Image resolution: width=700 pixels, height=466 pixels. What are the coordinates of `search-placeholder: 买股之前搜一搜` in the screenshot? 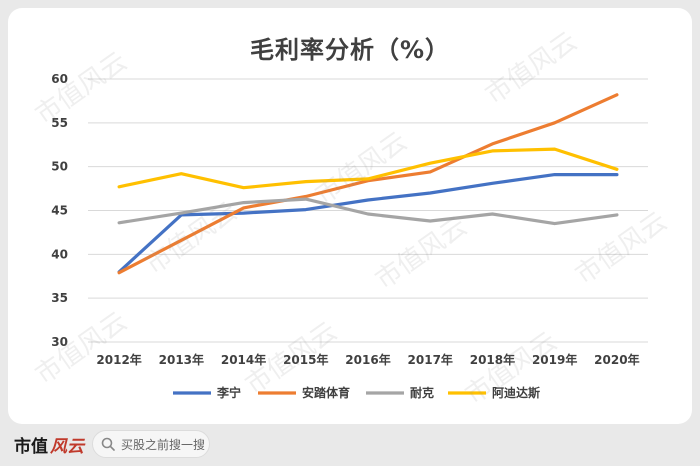 It's located at (163, 445).